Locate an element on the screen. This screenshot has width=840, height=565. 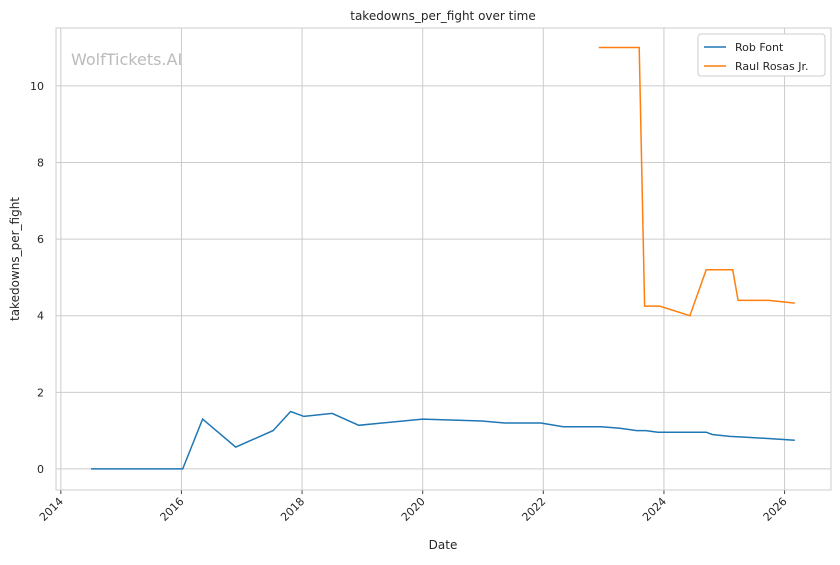
y-tick-label: 2 is located at coordinates (40, 392).